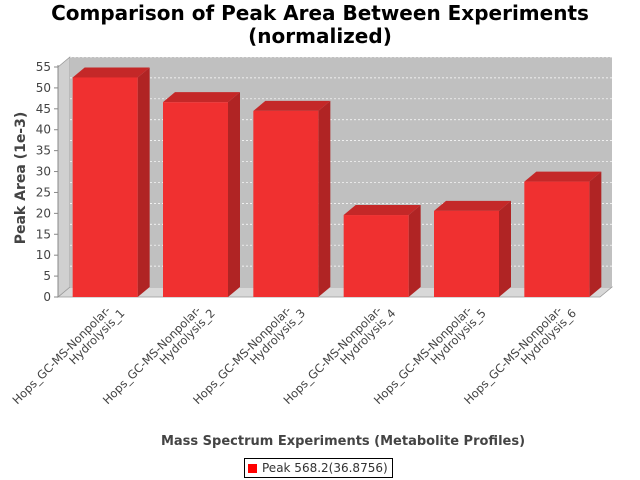 The image size is (640, 480). Describe the element at coordinates (43, 255) in the screenshot. I see `y-tick-label: 10` at that location.